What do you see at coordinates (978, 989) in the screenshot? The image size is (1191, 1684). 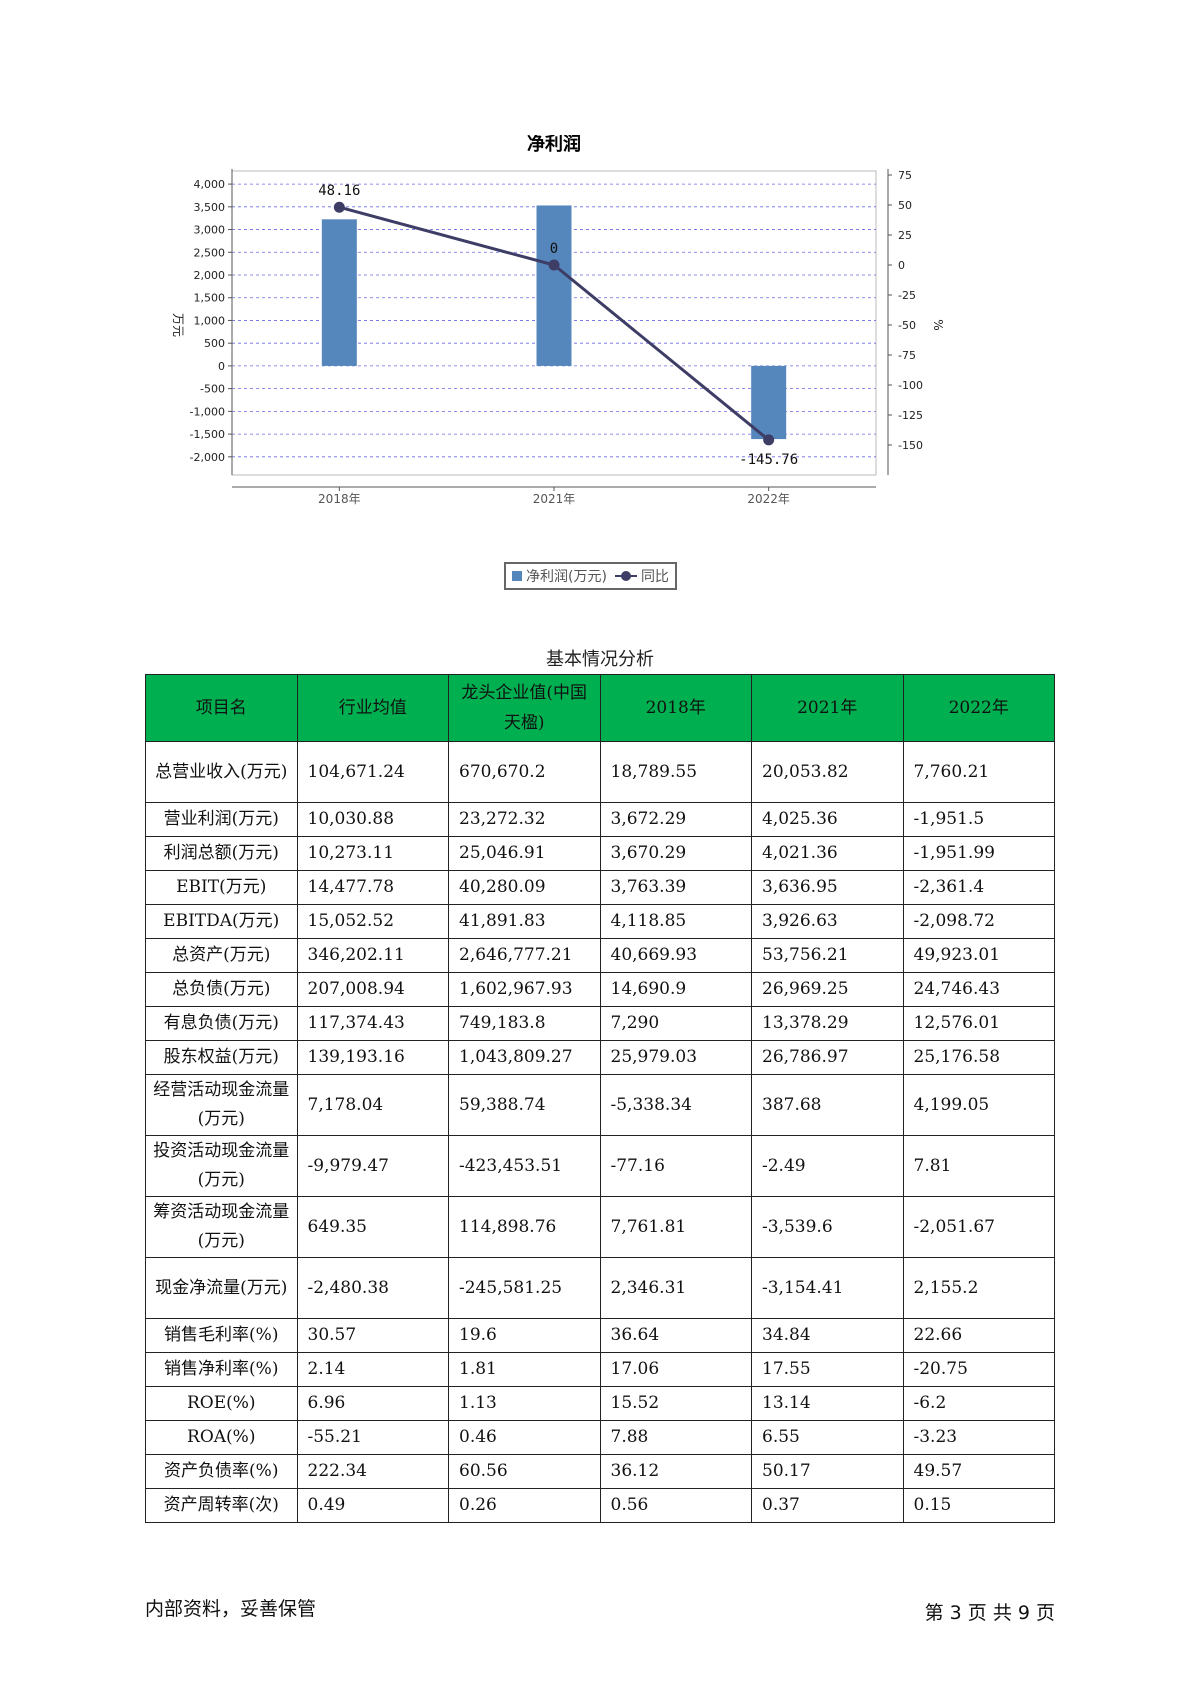 I see `row-value-cell: 24,746.43` at bounding box center [978, 989].